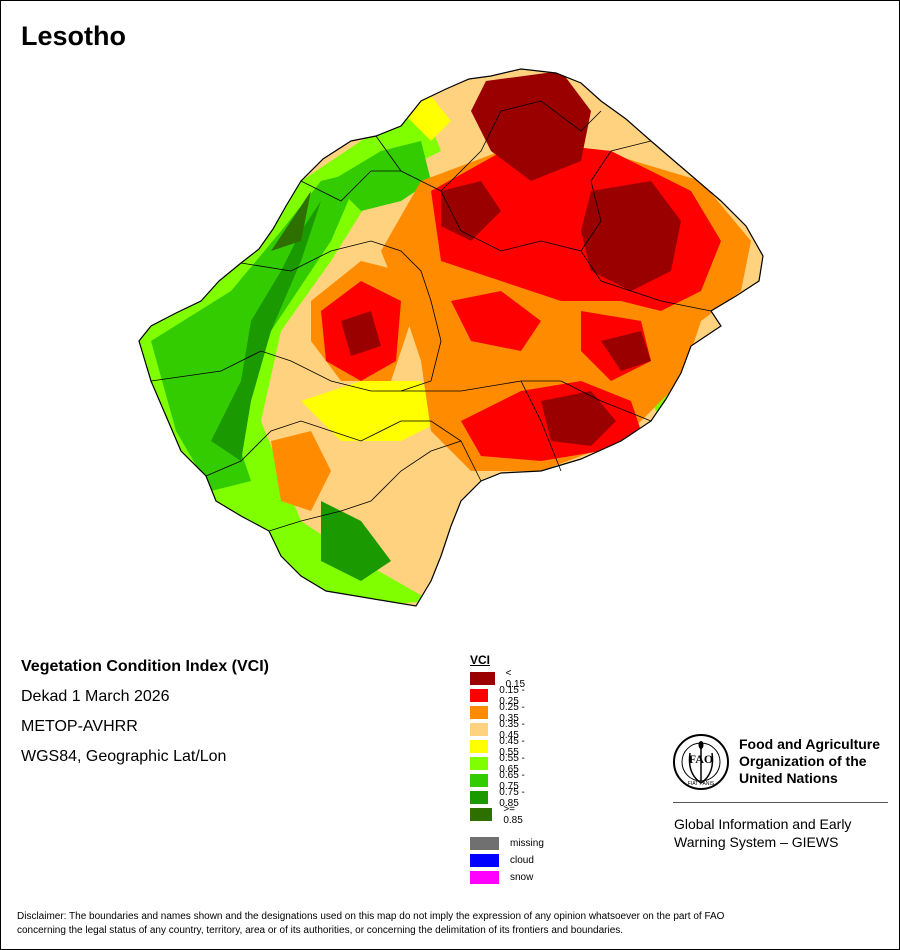  What do you see at coordinates (95, 696) in the screenshot?
I see `period: Dekad 1 March 2026` at bounding box center [95, 696].